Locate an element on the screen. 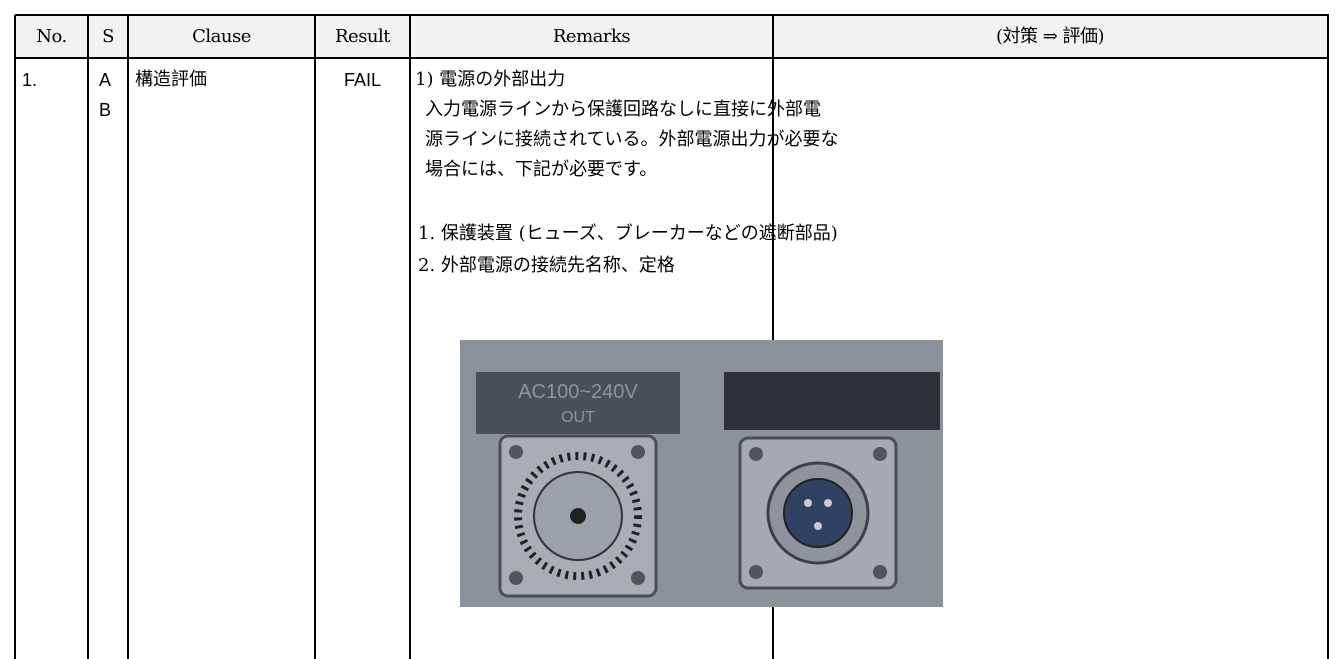  header-cell: Result is located at coordinates (362, 36).